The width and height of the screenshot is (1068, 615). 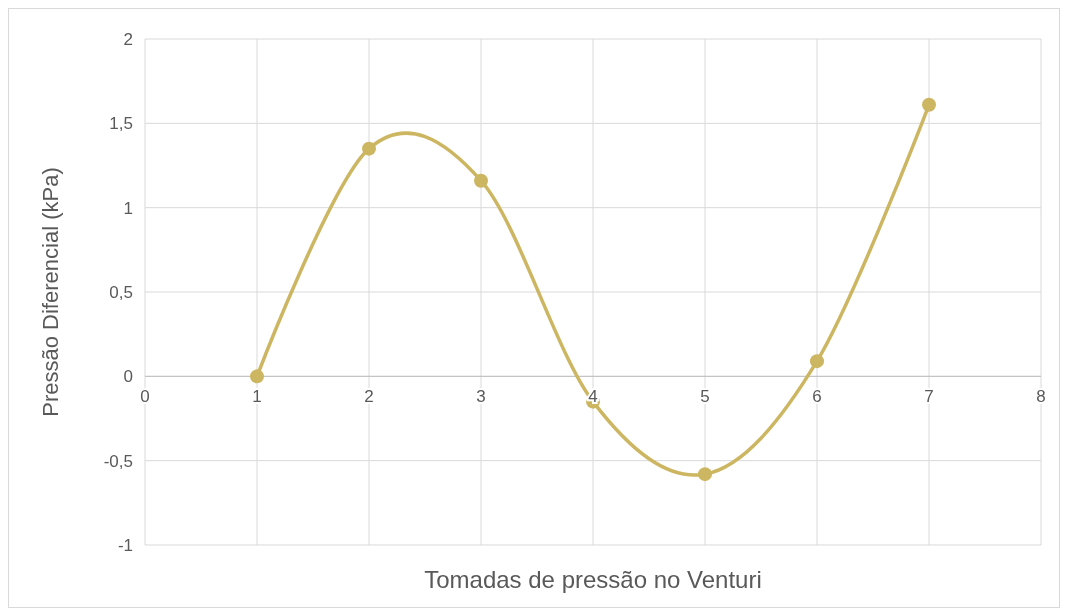 What do you see at coordinates (257, 397) in the screenshot?
I see `x-tick-label: 1` at bounding box center [257, 397].